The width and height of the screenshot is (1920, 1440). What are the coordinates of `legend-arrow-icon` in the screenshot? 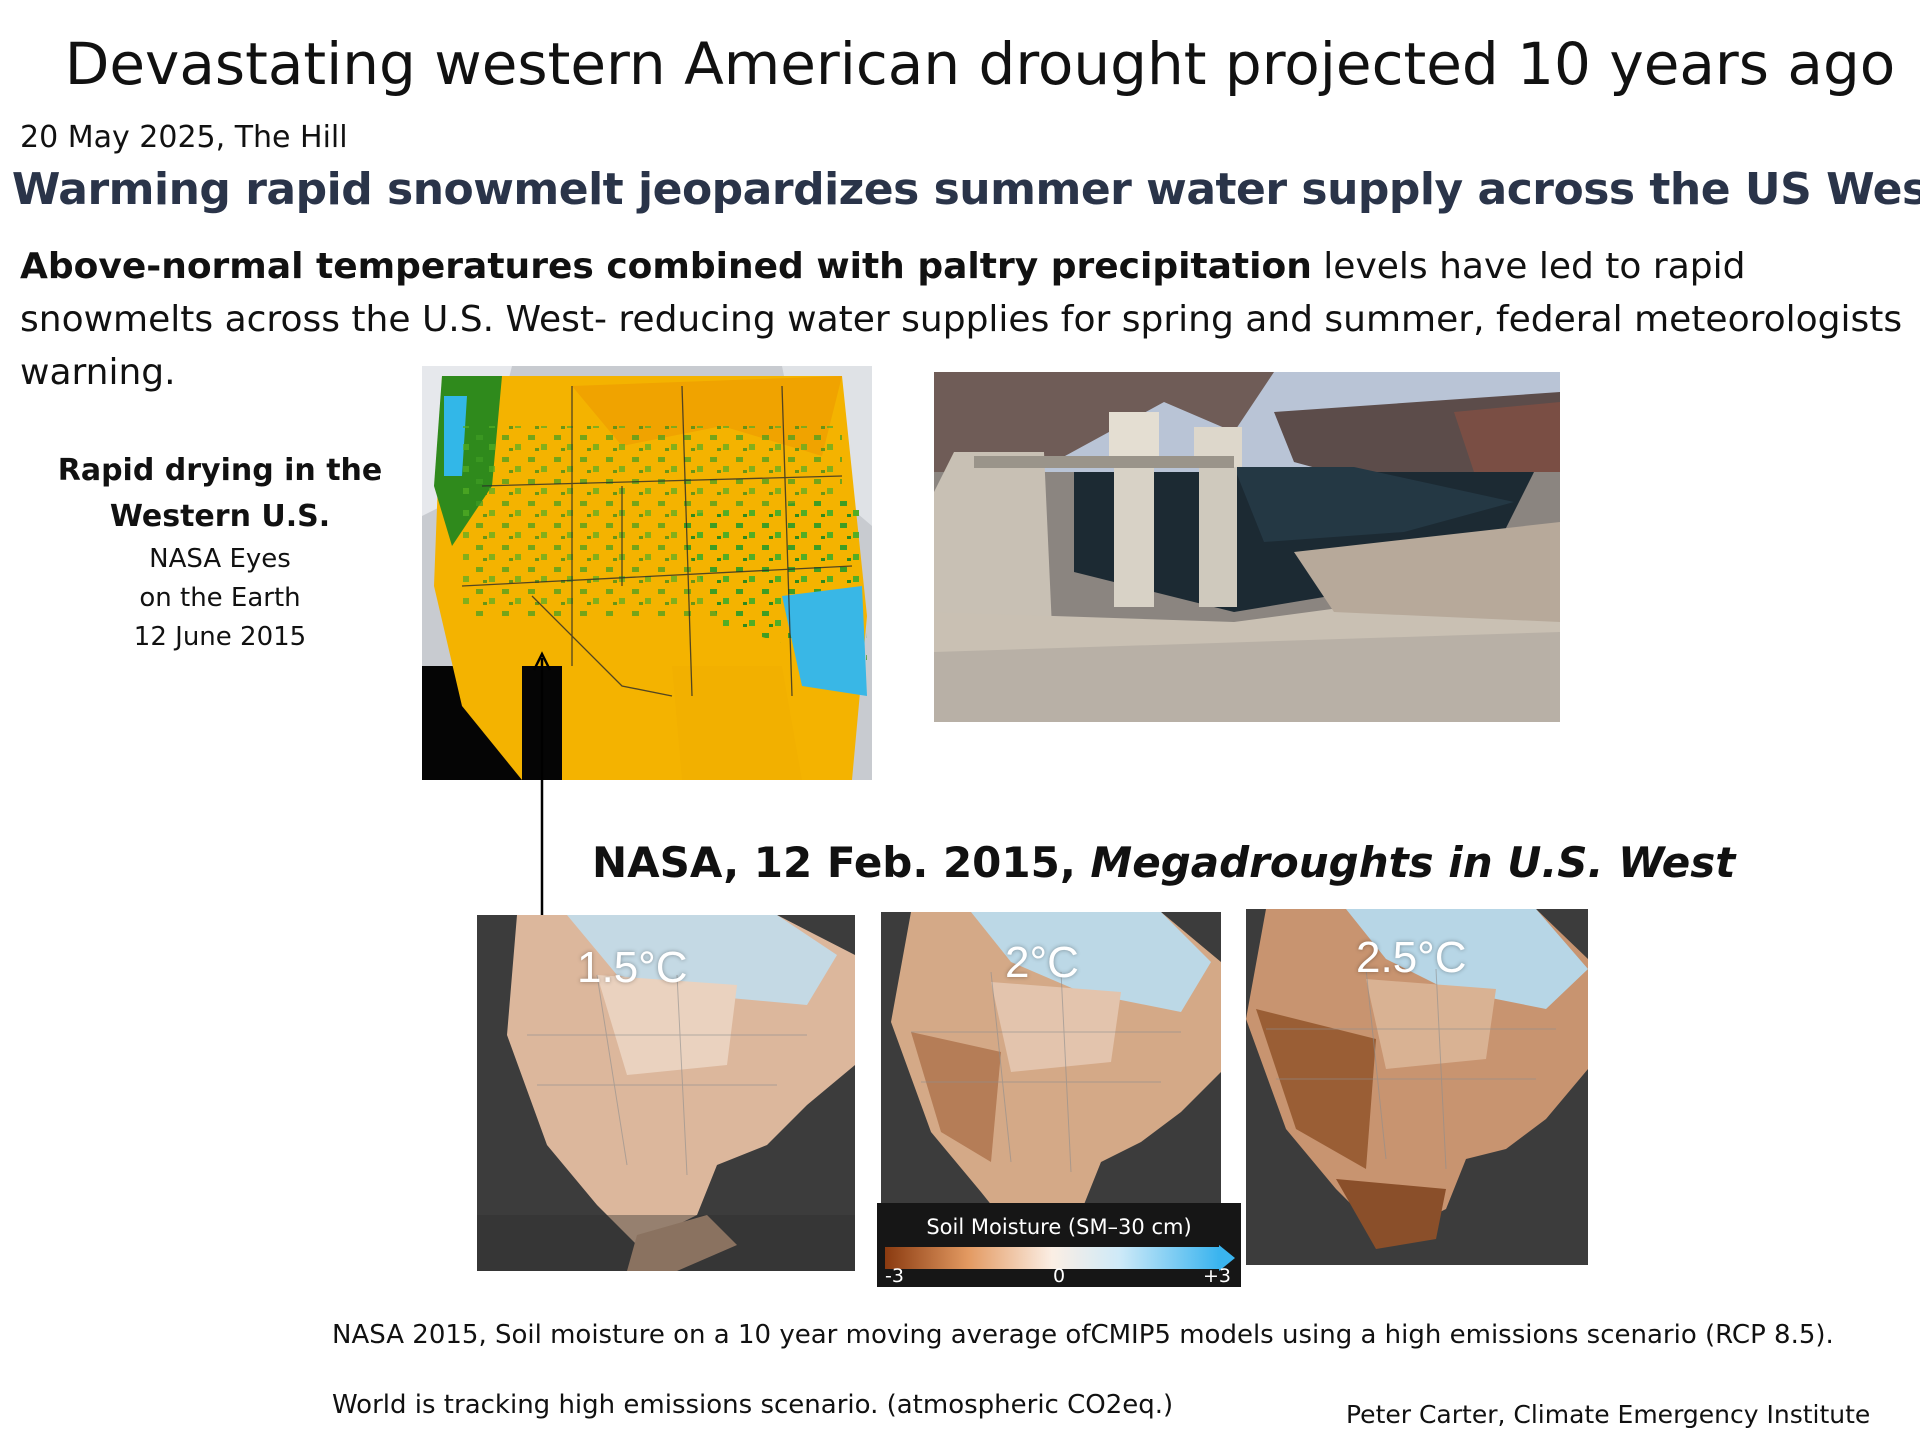 It's located at (1227, 1258).